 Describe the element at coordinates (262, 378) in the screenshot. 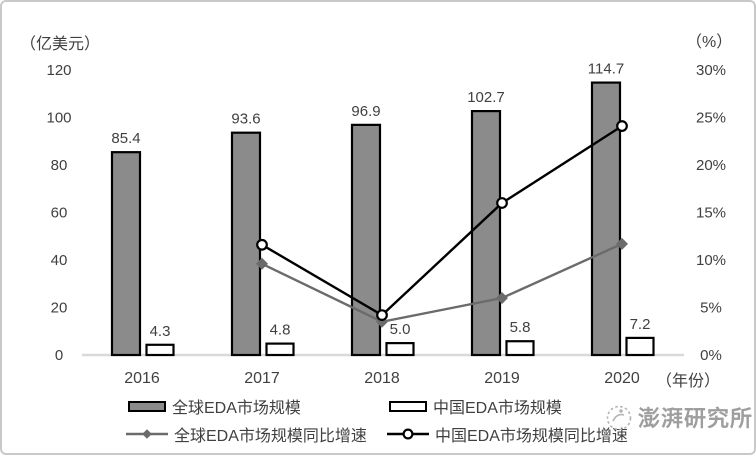

I see `year-label-2017: 2017` at that location.